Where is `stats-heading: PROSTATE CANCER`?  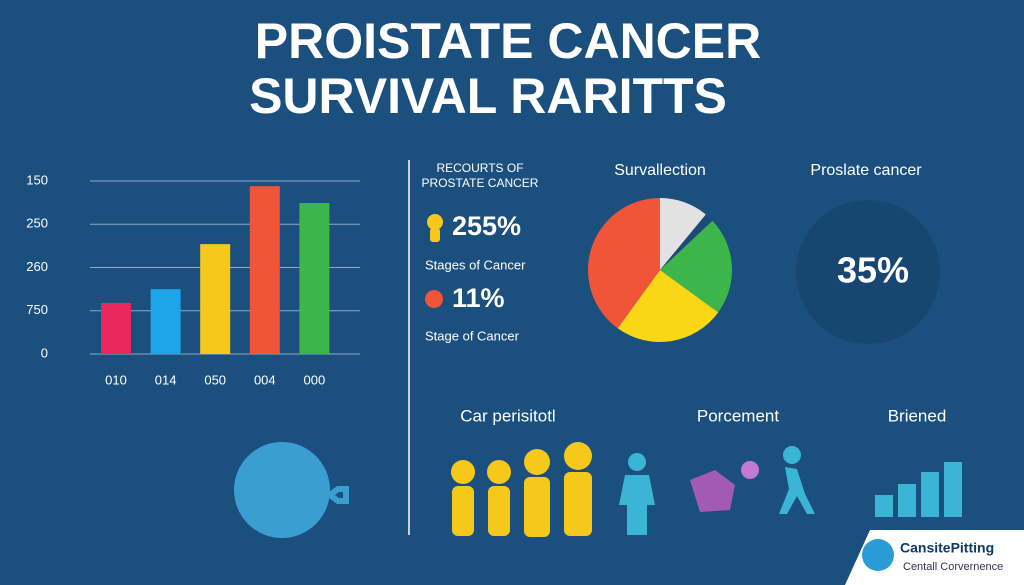
stats-heading: PROSTATE CANCER is located at coordinates (480, 183).